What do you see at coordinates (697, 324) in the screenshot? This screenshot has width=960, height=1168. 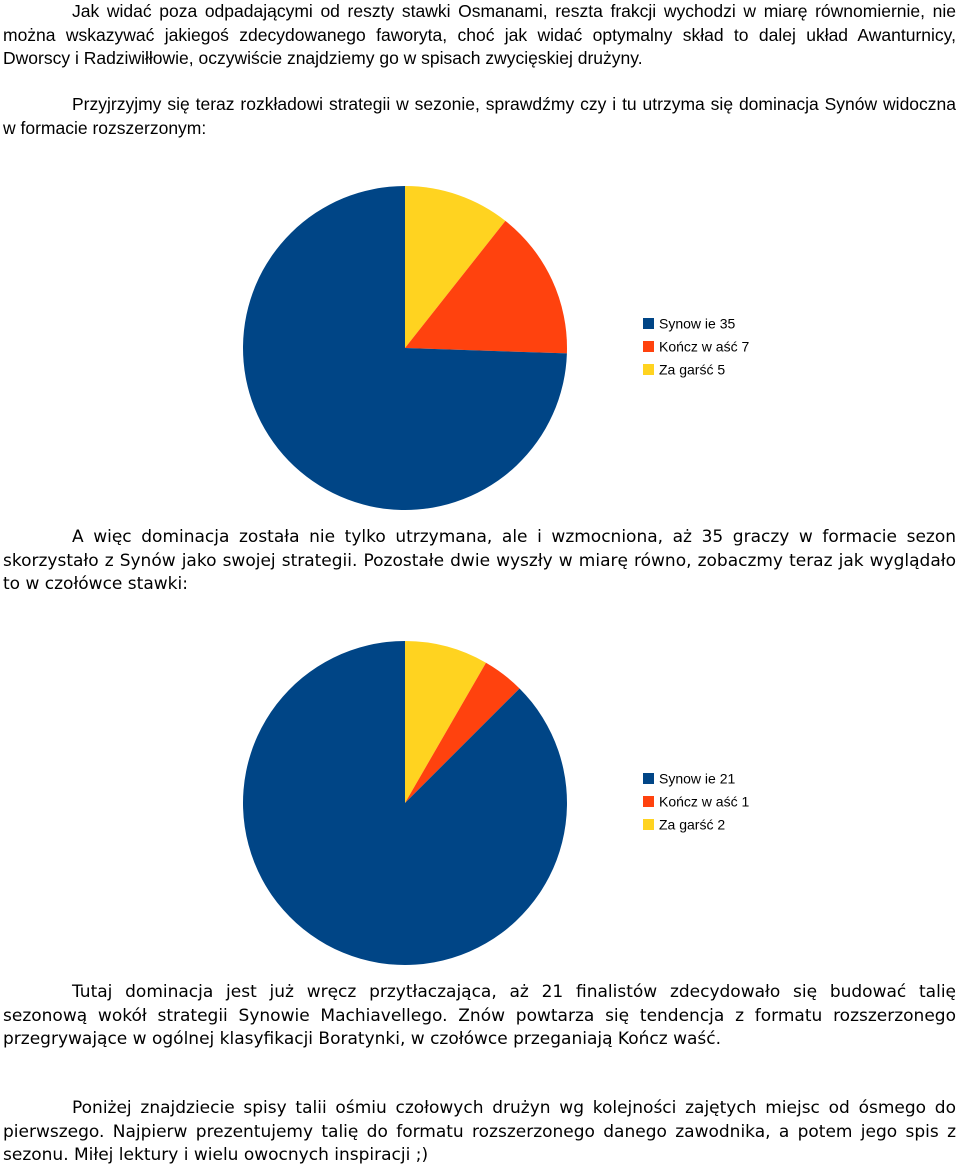 I see `legend-label-synowie: Synow ie 35` at bounding box center [697, 324].